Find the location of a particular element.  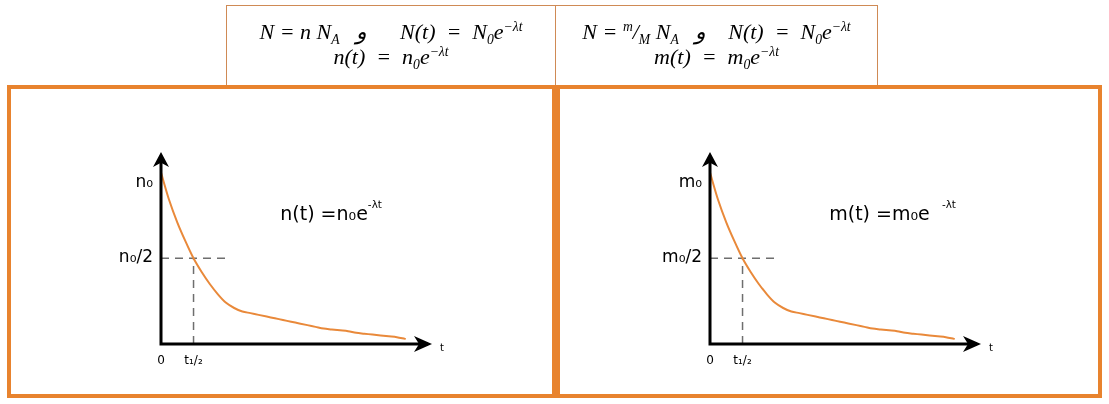

text: n₀ is located at coordinates (144, 181).